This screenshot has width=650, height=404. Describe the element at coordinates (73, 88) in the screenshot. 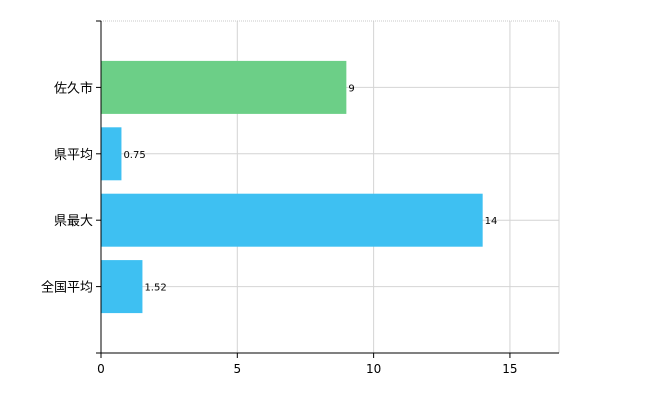

I see `category-label-0: 佐久市` at that location.